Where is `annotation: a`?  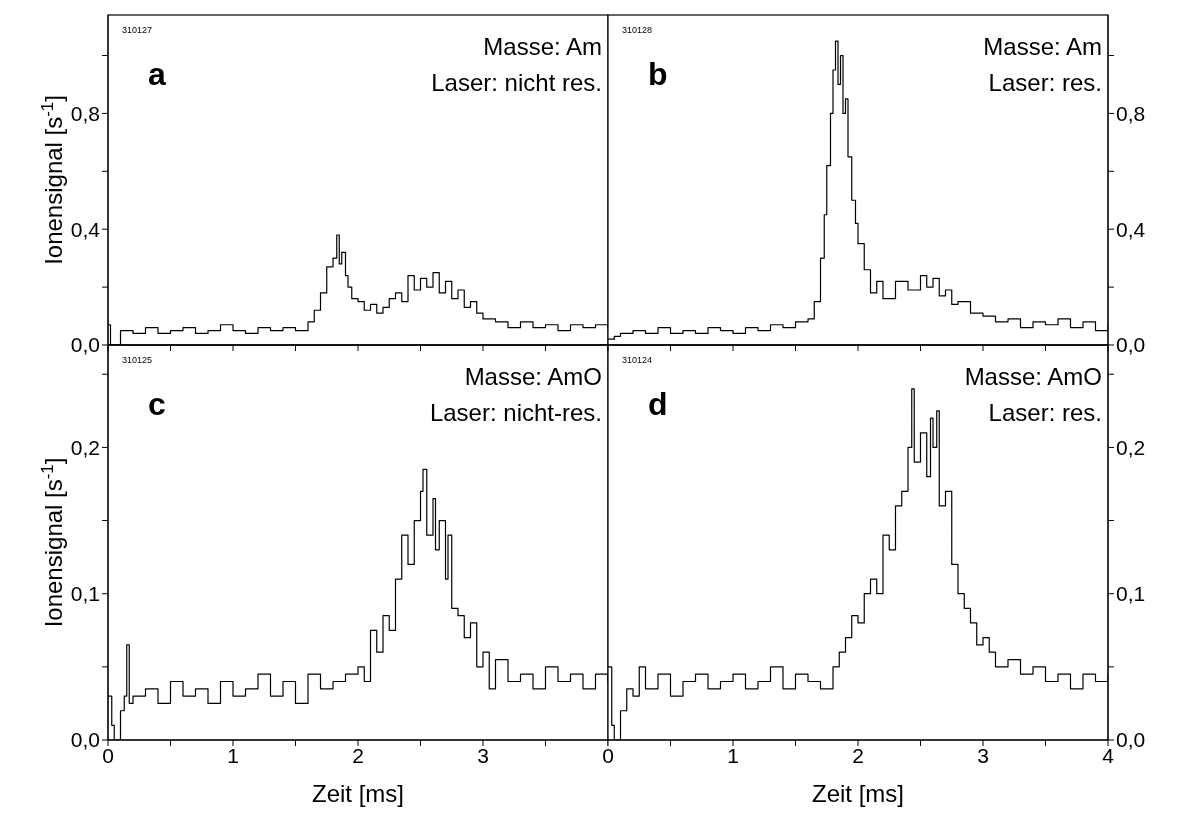
annotation: a is located at coordinates (157, 74).